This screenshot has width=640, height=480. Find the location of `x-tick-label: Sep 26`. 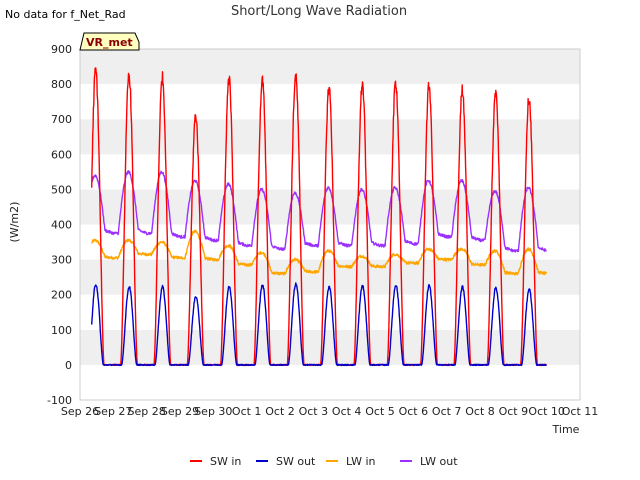

x-tick-label: Sep 26 is located at coordinates (80, 411).